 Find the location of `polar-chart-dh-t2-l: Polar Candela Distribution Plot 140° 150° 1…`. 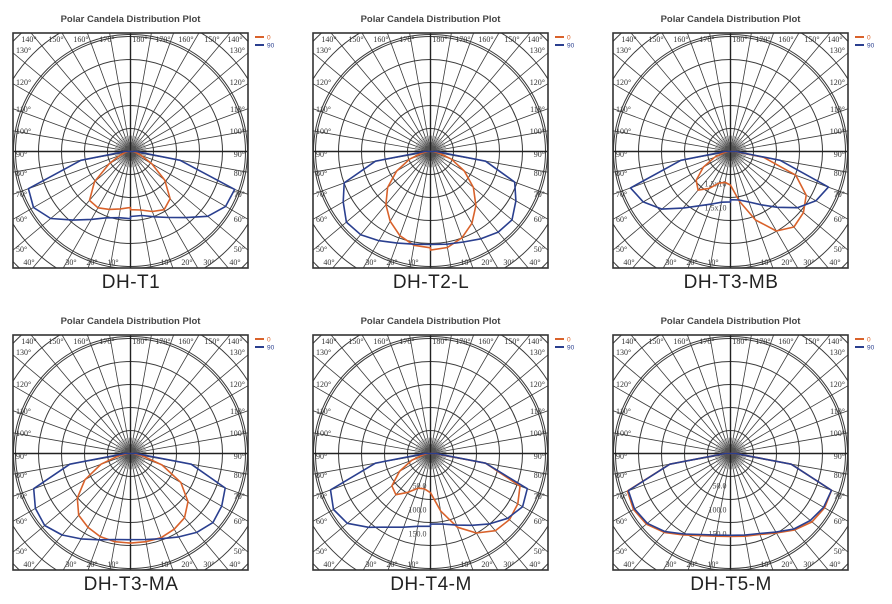

polar-chart-dh-t2-l: Polar Candela Distribution Plot 140° 150° 1… is located at coordinates (443, 141).